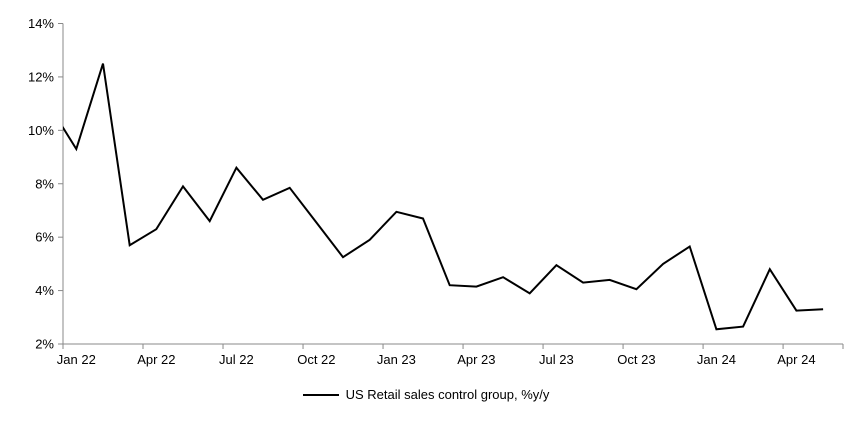  Describe the element at coordinates (556, 359) in the screenshot. I see `x-tick-label: Jul 23` at that location.